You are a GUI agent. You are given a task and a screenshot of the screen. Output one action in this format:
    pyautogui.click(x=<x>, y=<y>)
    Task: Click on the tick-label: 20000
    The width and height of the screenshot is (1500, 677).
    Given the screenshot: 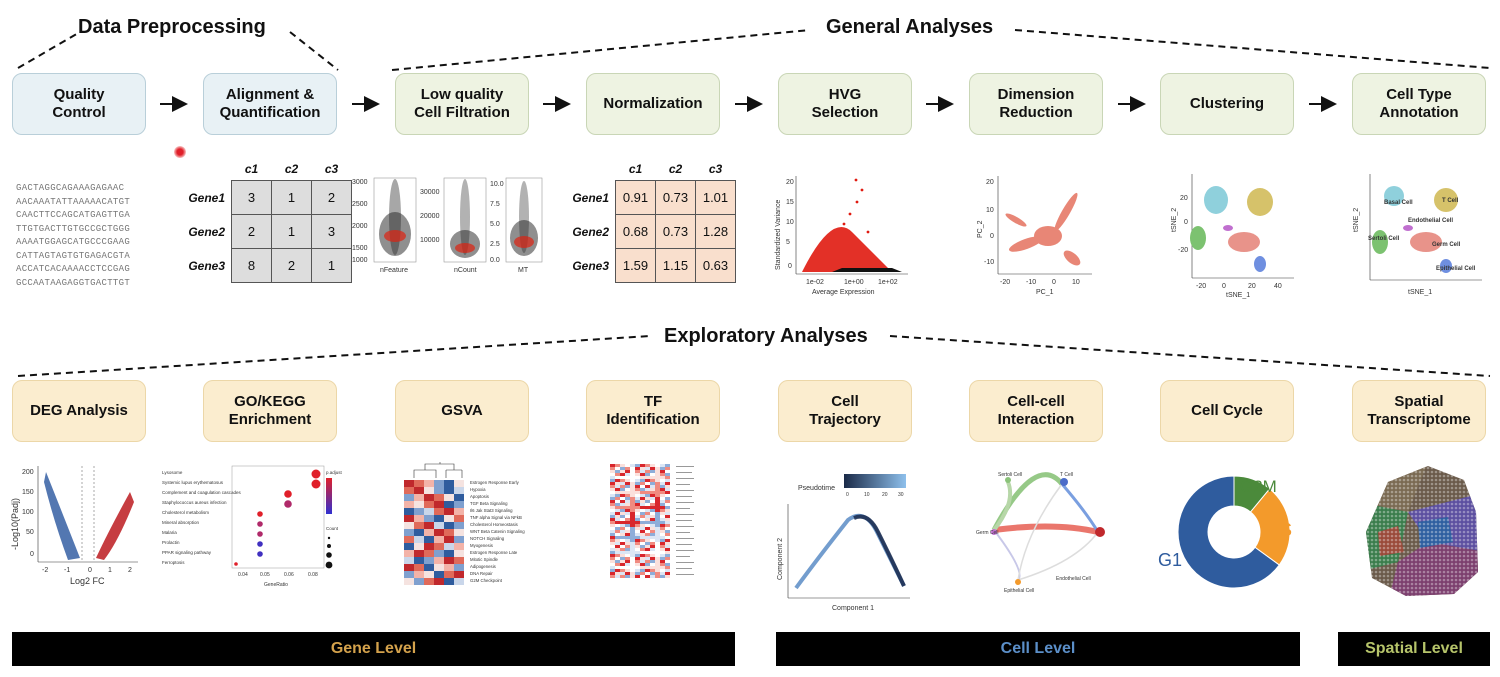 What is the action you would take?
    pyautogui.click(x=430, y=216)
    